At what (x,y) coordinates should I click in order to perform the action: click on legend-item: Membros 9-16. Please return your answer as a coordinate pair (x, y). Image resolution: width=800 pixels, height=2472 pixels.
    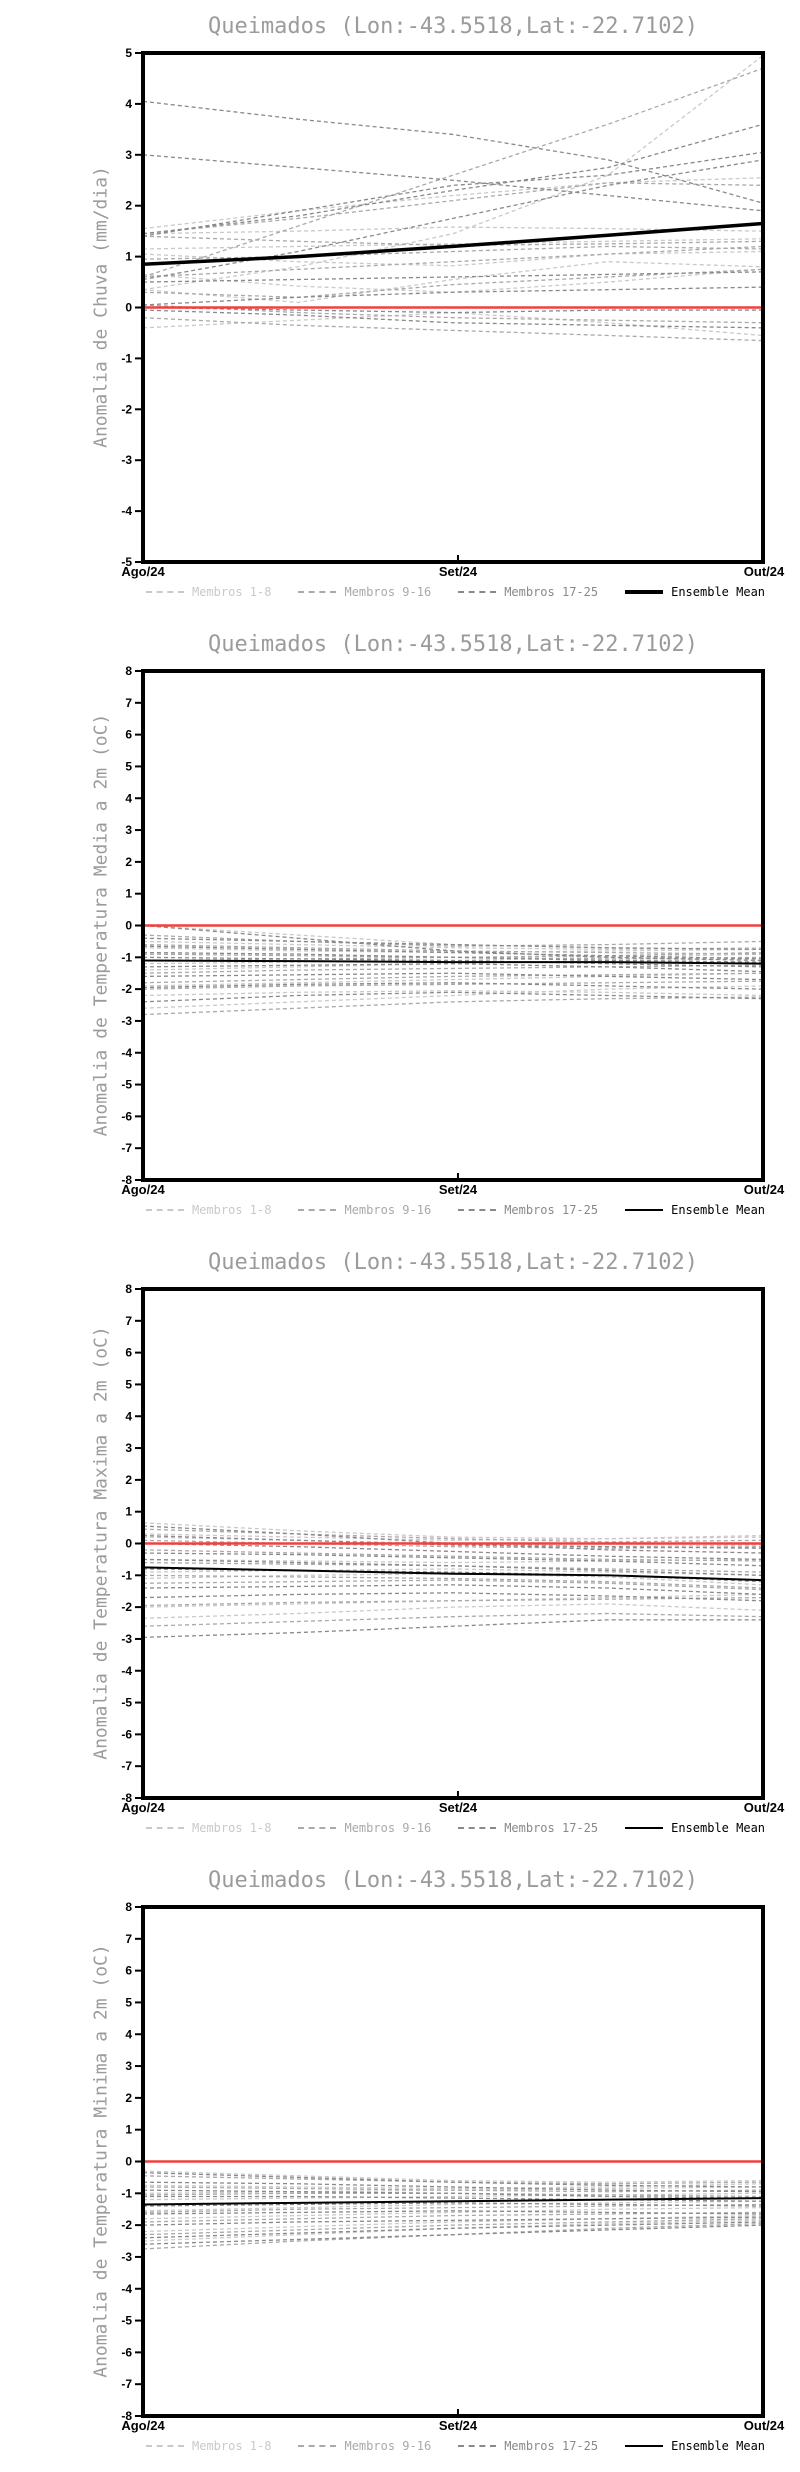
    Looking at the image, I should click on (364, 592).